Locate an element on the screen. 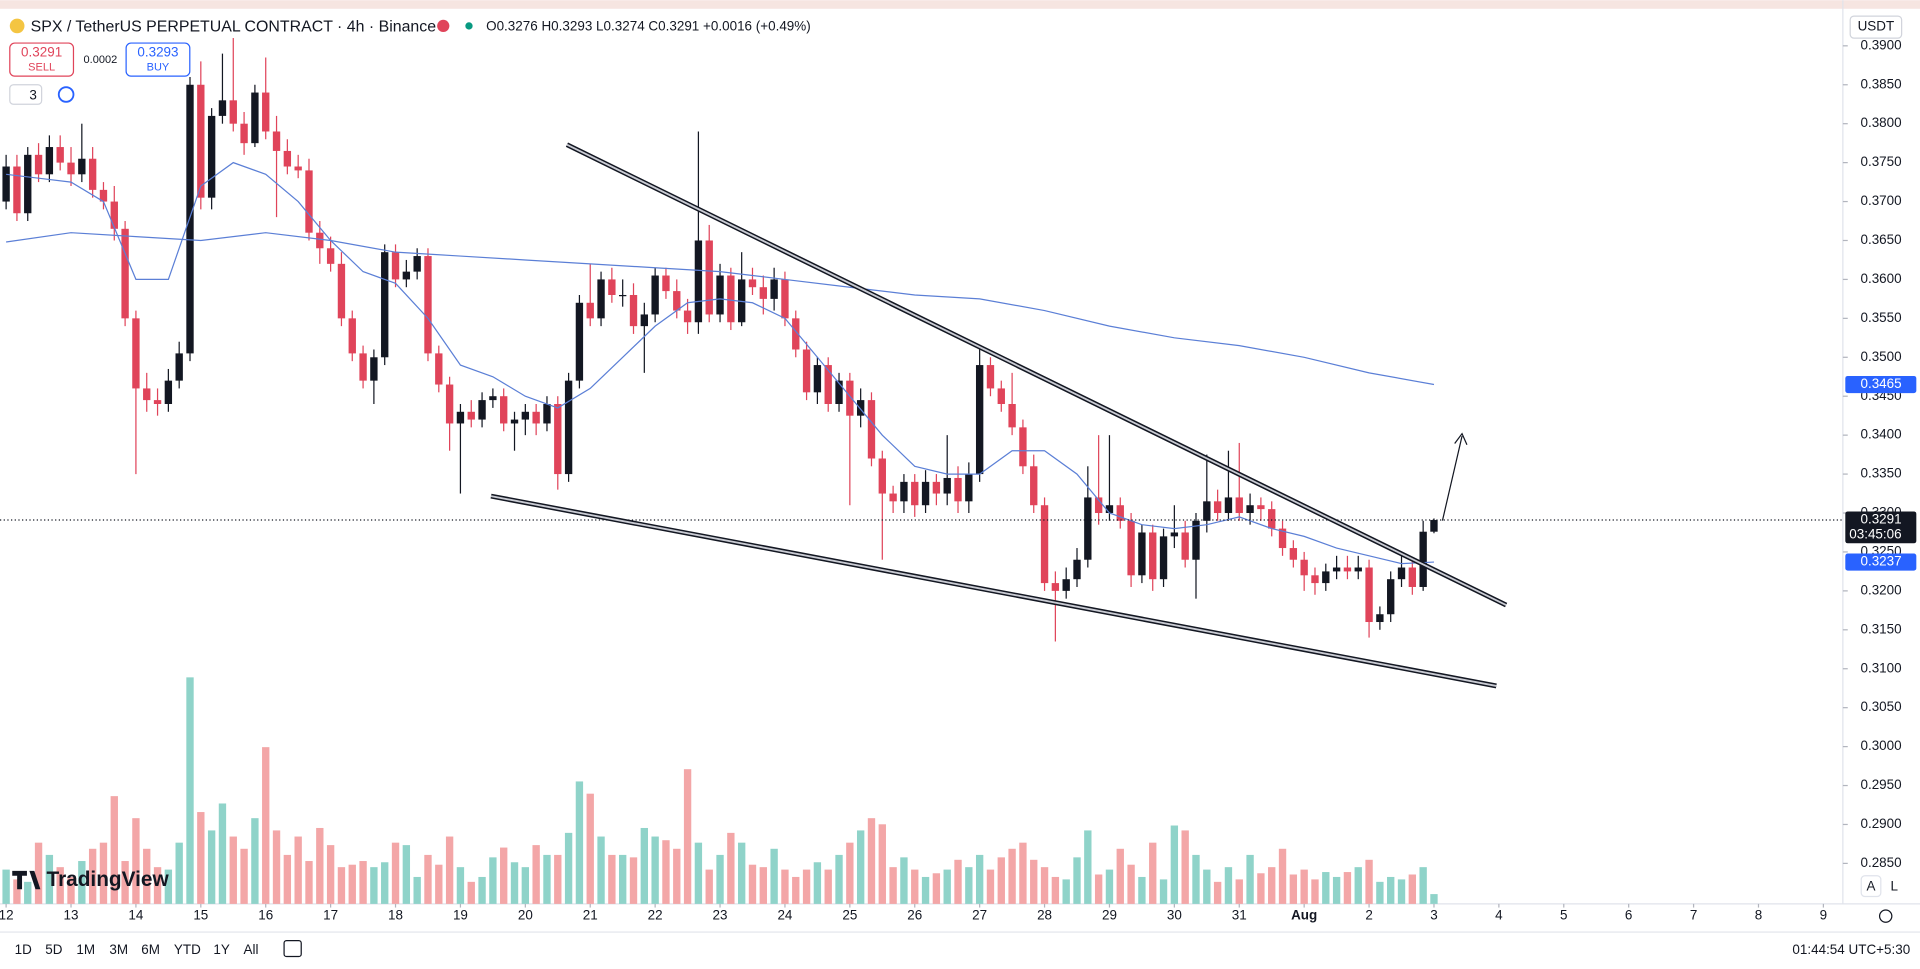  y-tick-label: 0.2900 is located at coordinates (1880, 823).